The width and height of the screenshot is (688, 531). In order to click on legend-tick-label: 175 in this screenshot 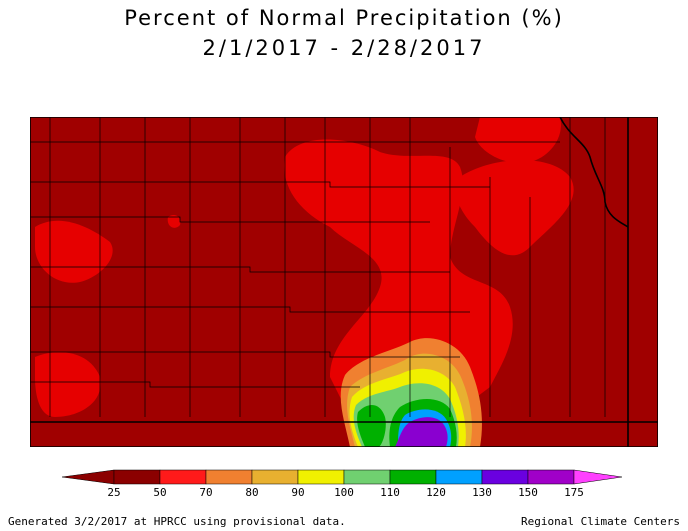, I will do `click(574, 492)`.